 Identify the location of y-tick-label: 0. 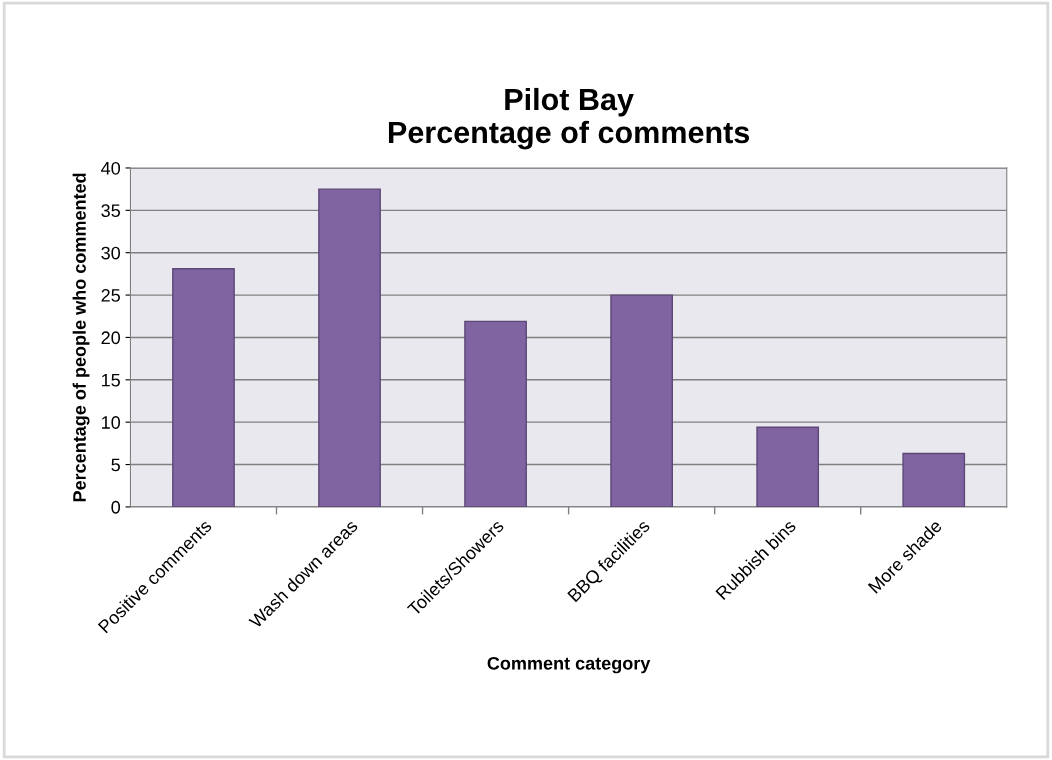
(116, 507).